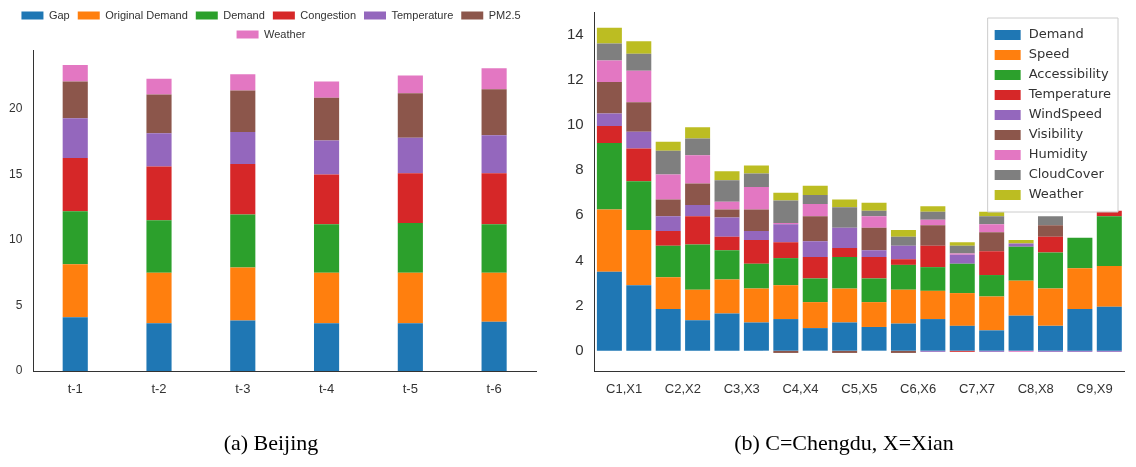  I want to click on y-tick-label: 2, so click(579, 304).